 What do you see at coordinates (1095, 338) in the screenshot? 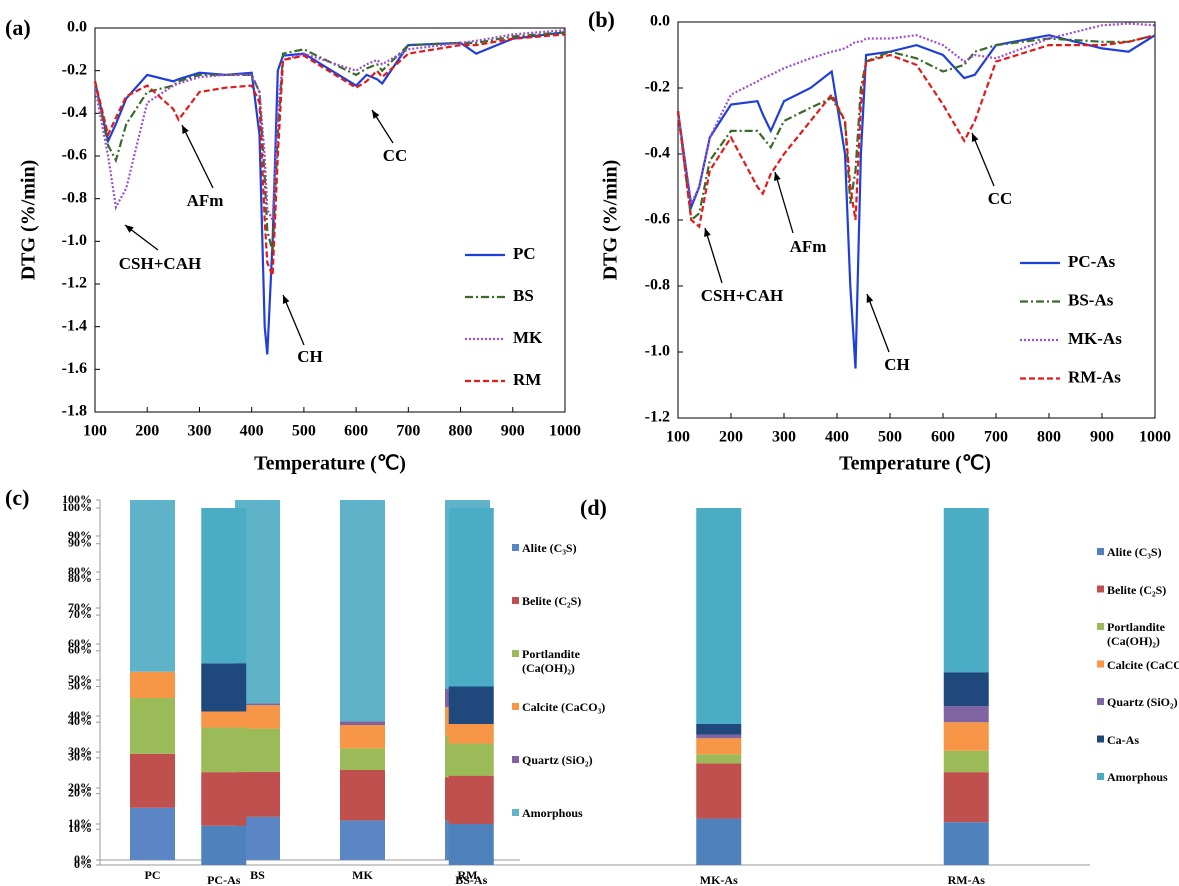
I see `legend-label: MK-As` at bounding box center [1095, 338].